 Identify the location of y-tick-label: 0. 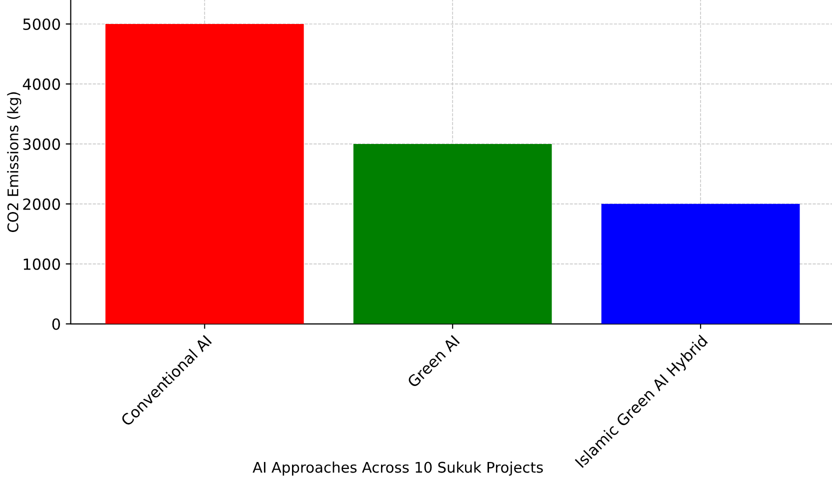
(56, 324).